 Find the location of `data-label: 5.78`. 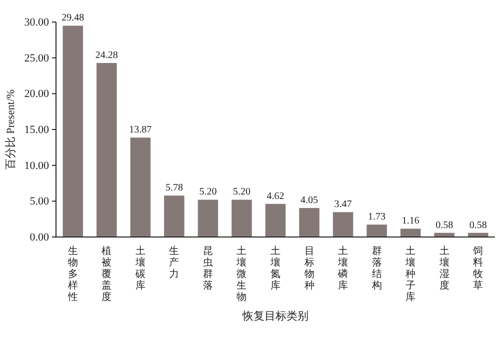

data-label: 5.78 is located at coordinates (174, 188).